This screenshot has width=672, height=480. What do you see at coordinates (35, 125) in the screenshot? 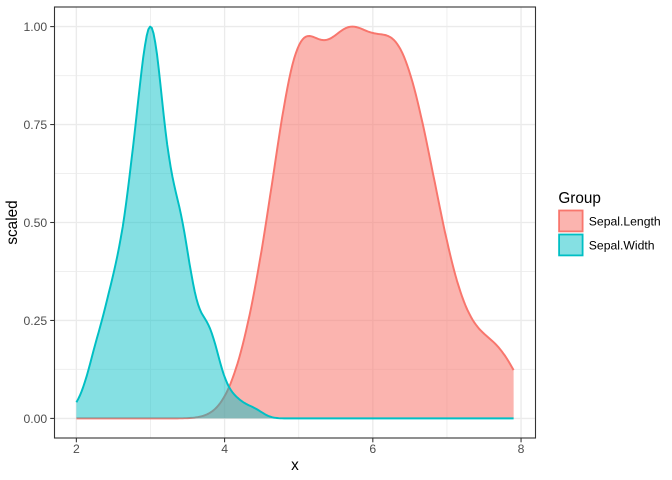
I see `svg-text: 0.75` at bounding box center [35, 125].